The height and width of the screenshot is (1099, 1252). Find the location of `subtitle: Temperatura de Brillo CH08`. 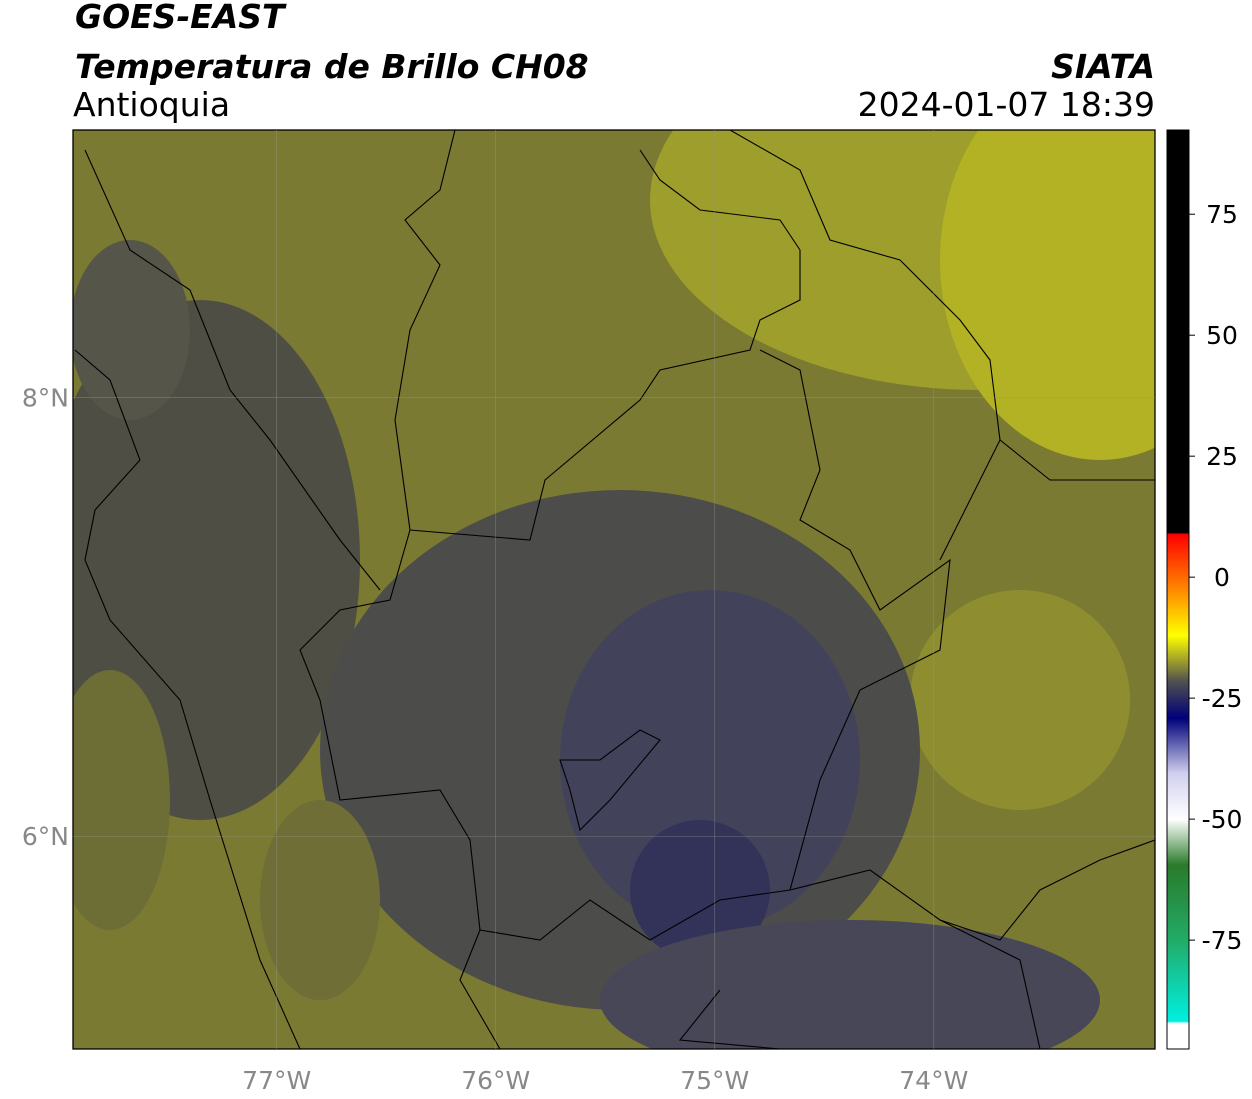

subtitle: Temperatura de Brillo CH08 is located at coordinates (332, 66).